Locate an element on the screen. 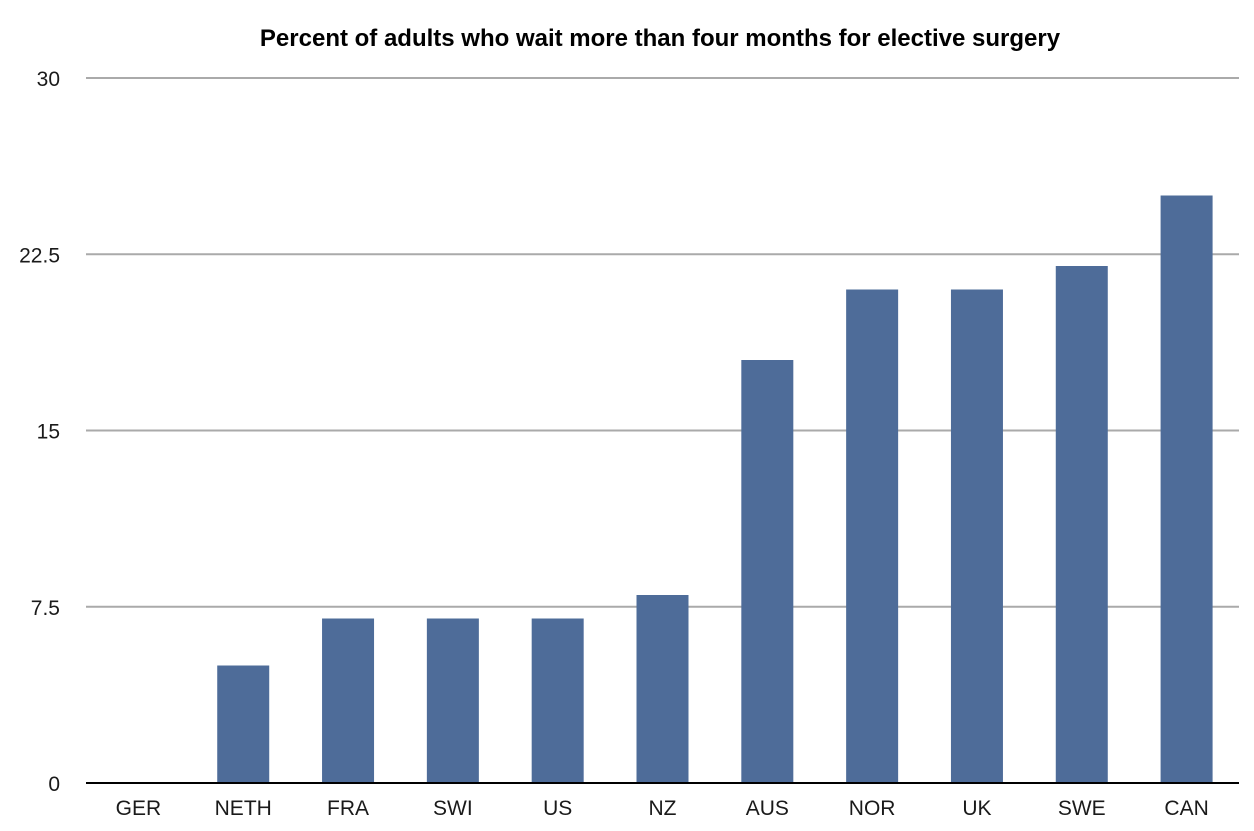  y-tick-label: 15 is located at coordinates (48, 432).